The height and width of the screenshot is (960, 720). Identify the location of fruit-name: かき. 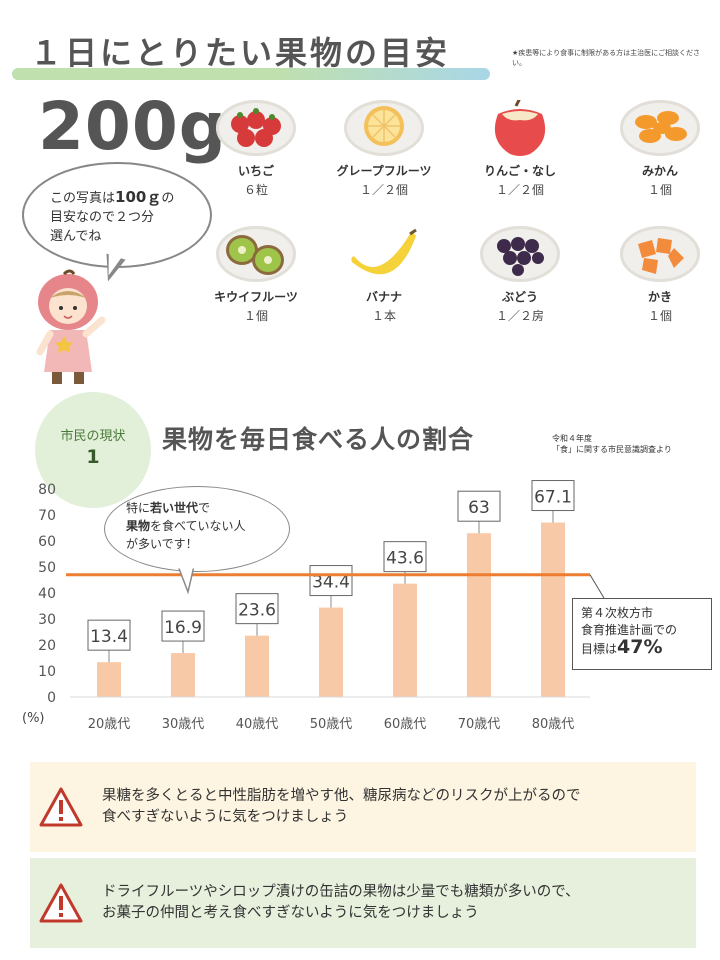
(659, 297).